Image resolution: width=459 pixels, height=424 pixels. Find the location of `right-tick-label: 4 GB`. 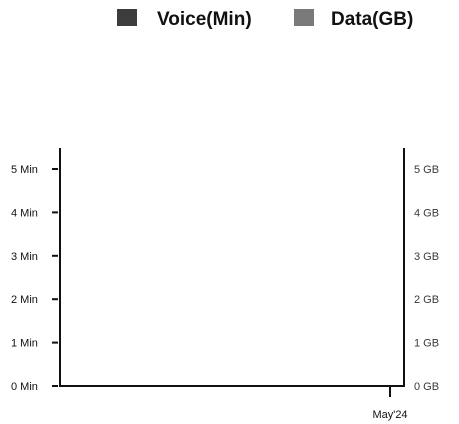

right-tick-label: 4 GB is located at coordinates (426, 213).